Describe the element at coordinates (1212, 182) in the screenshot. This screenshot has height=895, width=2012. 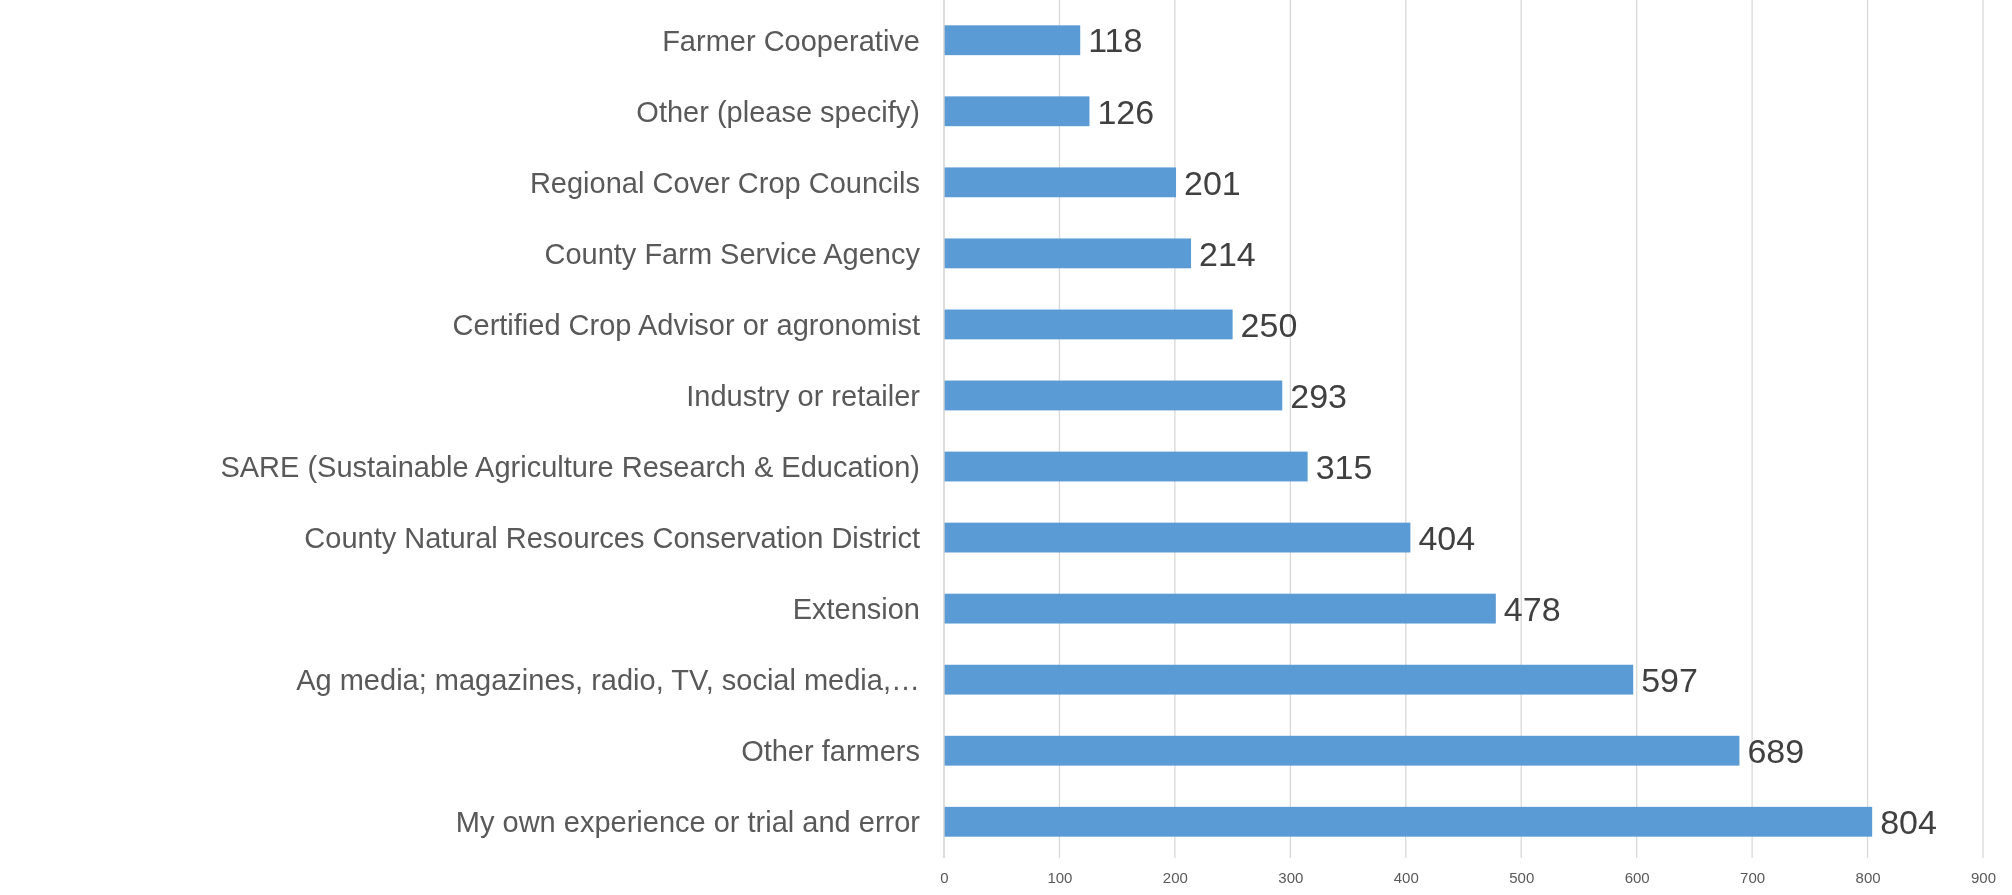
I see `data-label: 201` at that location.